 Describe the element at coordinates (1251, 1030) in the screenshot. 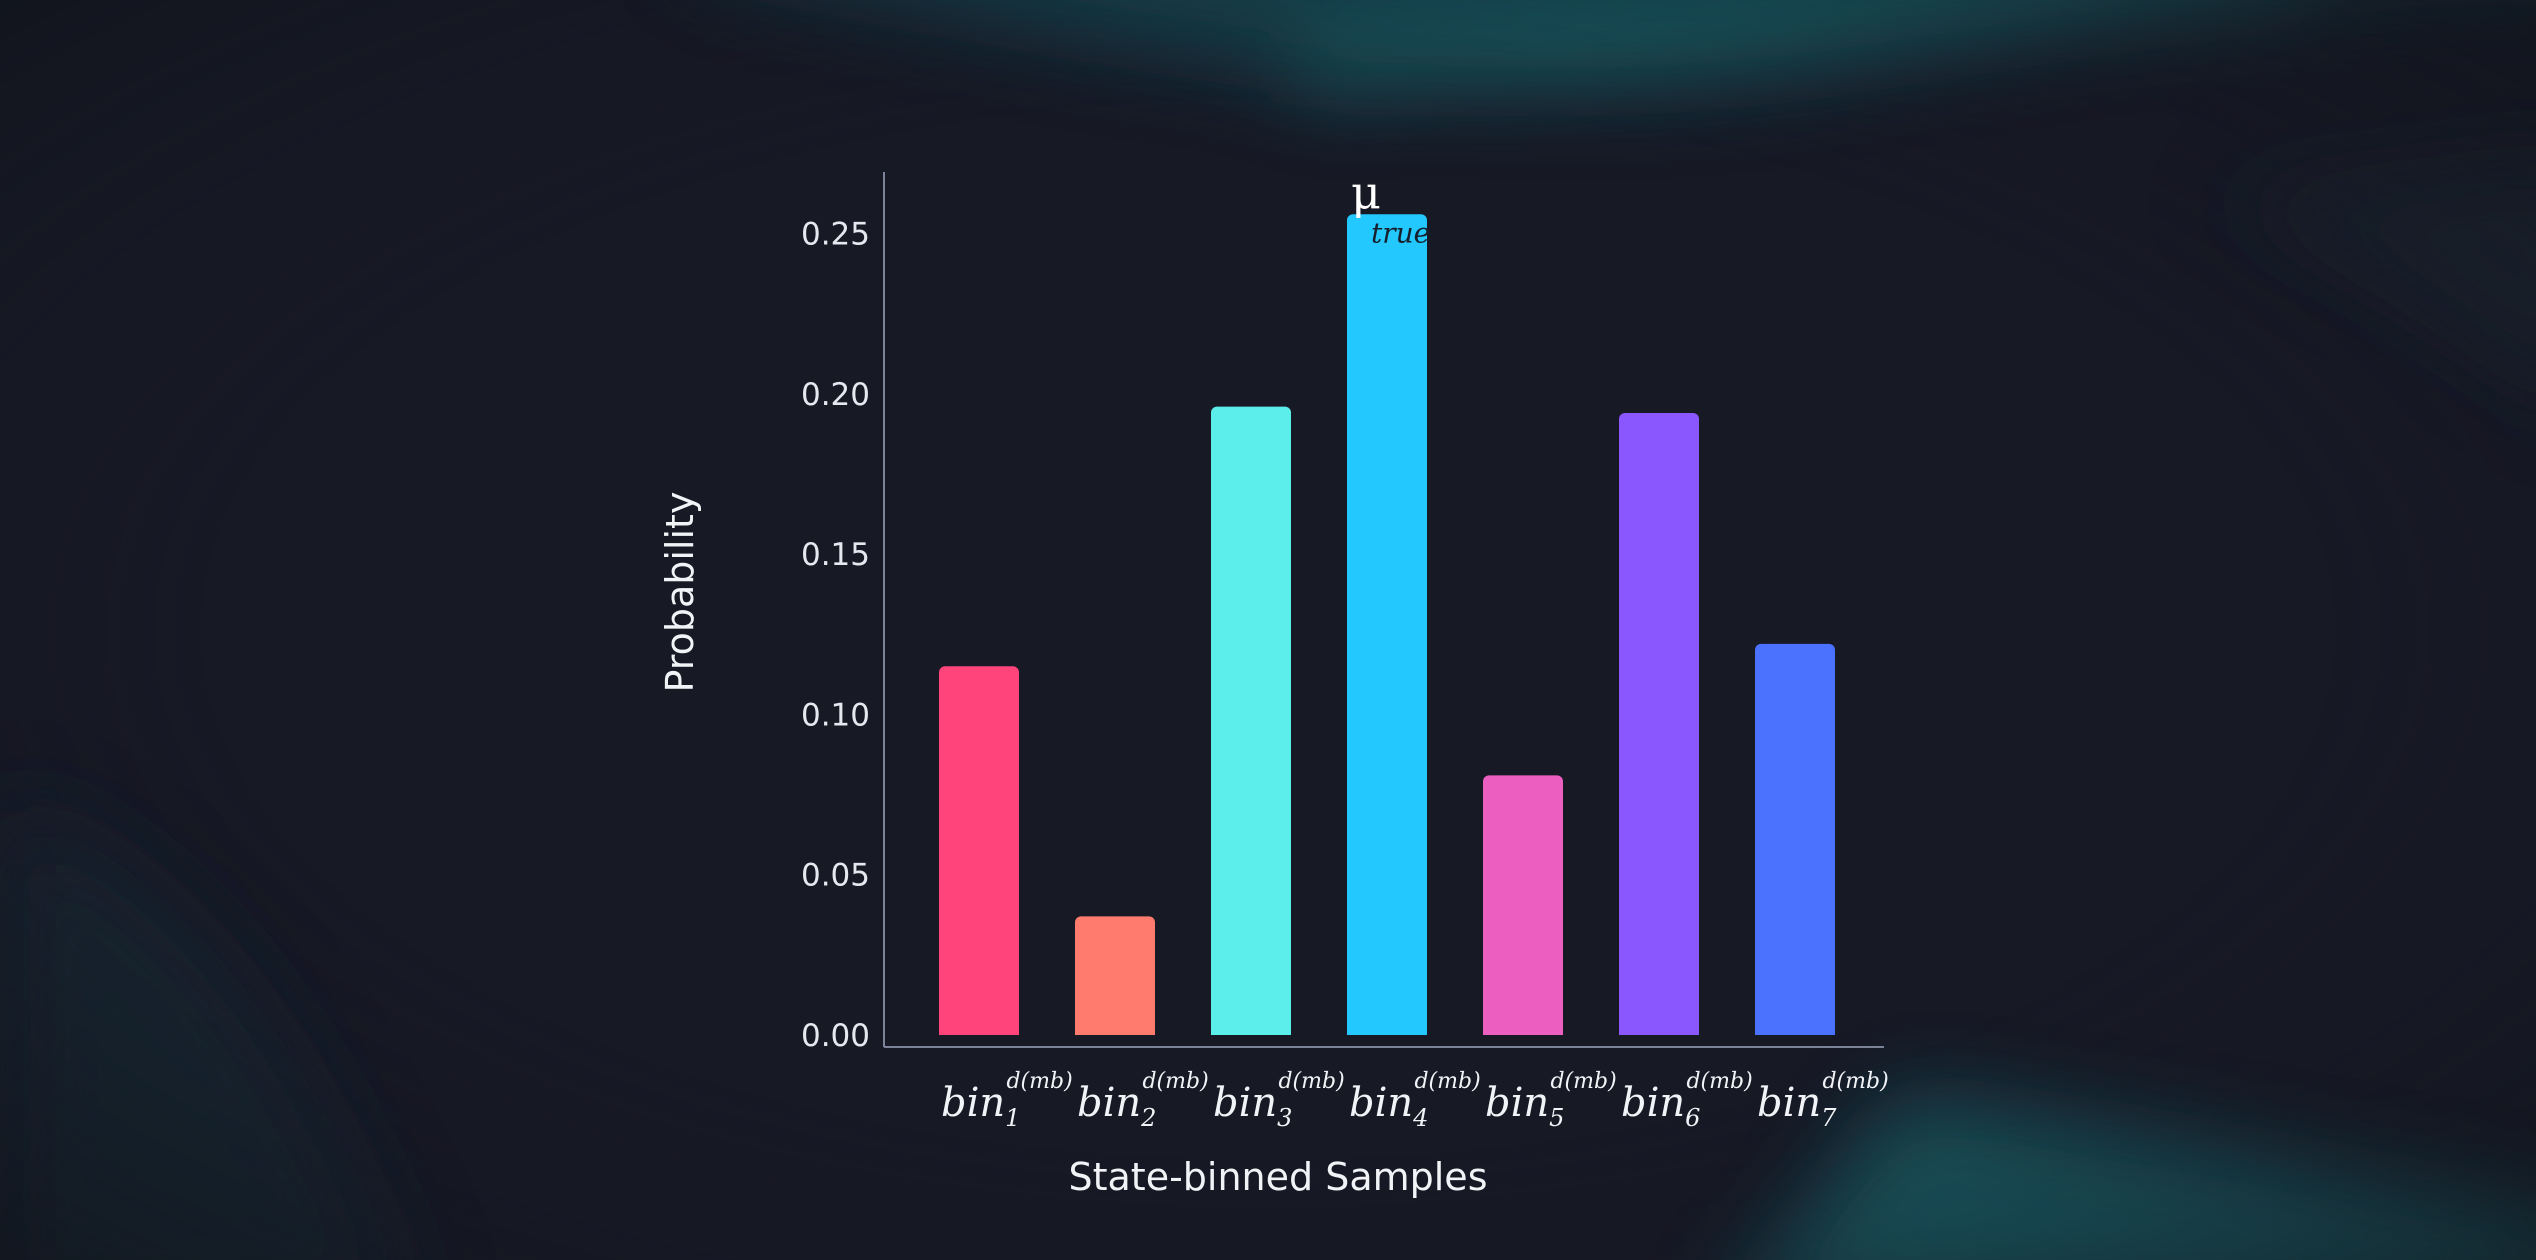

I see `bar-3-base` at that location.